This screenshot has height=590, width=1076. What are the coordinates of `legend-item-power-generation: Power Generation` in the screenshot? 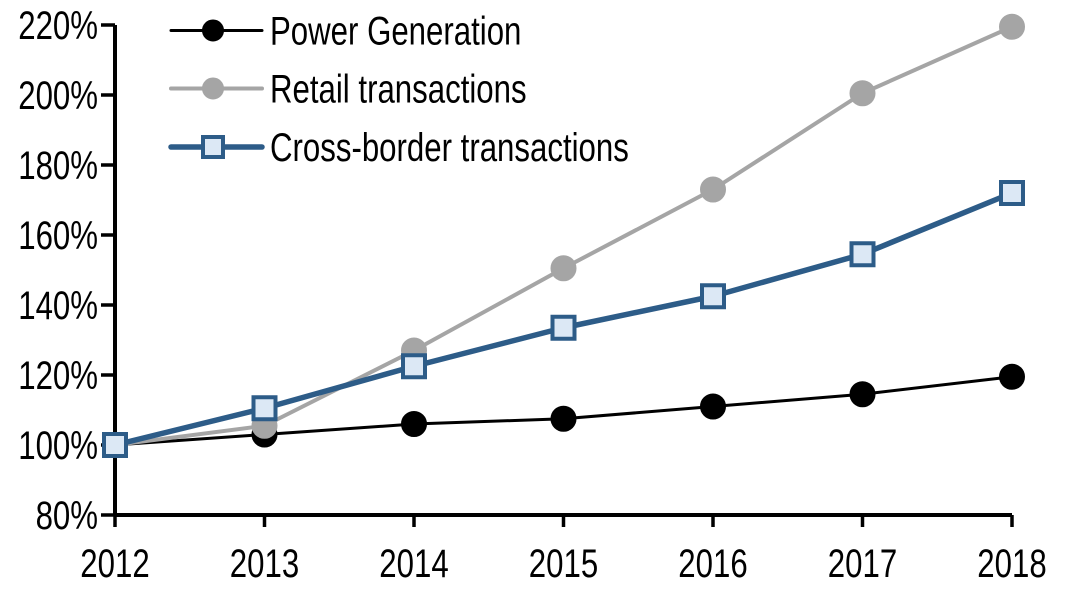 It's located at (345, 31).